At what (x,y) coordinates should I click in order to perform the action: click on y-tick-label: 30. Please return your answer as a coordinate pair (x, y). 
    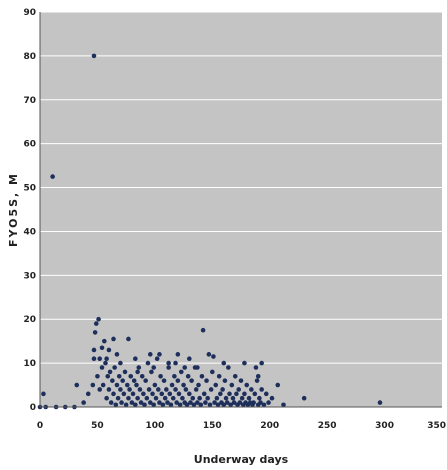
    Looking at the image, I should click on (29, 276).